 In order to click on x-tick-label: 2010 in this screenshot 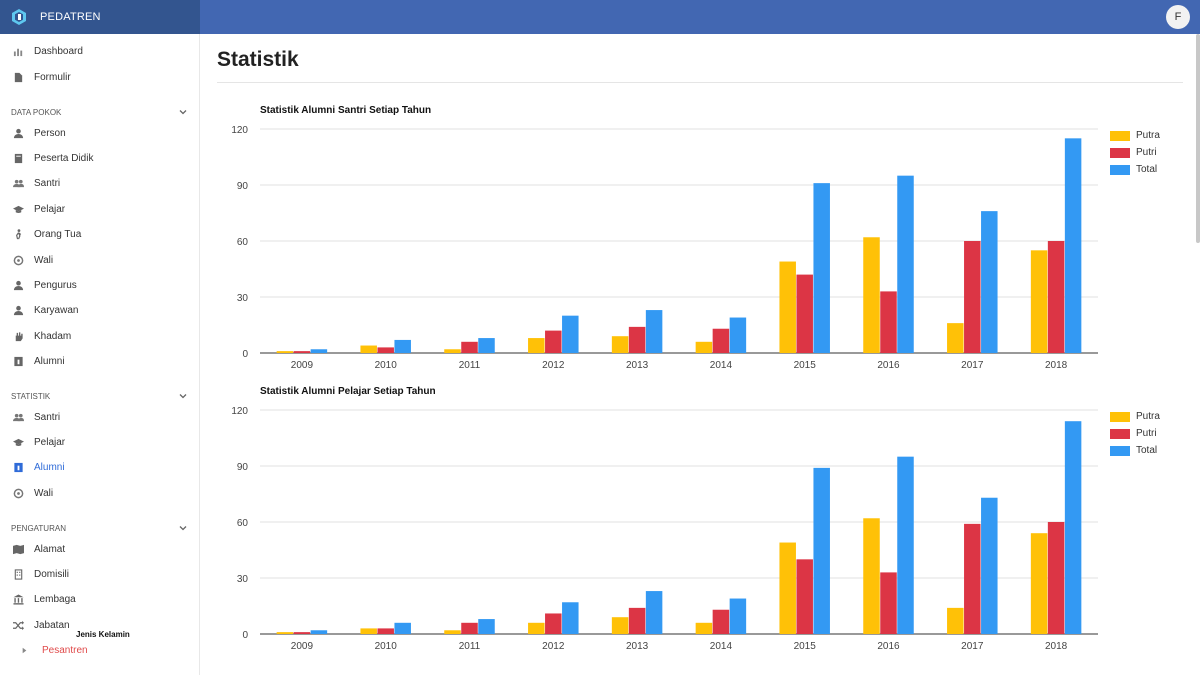, I will do `click(386, 646)`.